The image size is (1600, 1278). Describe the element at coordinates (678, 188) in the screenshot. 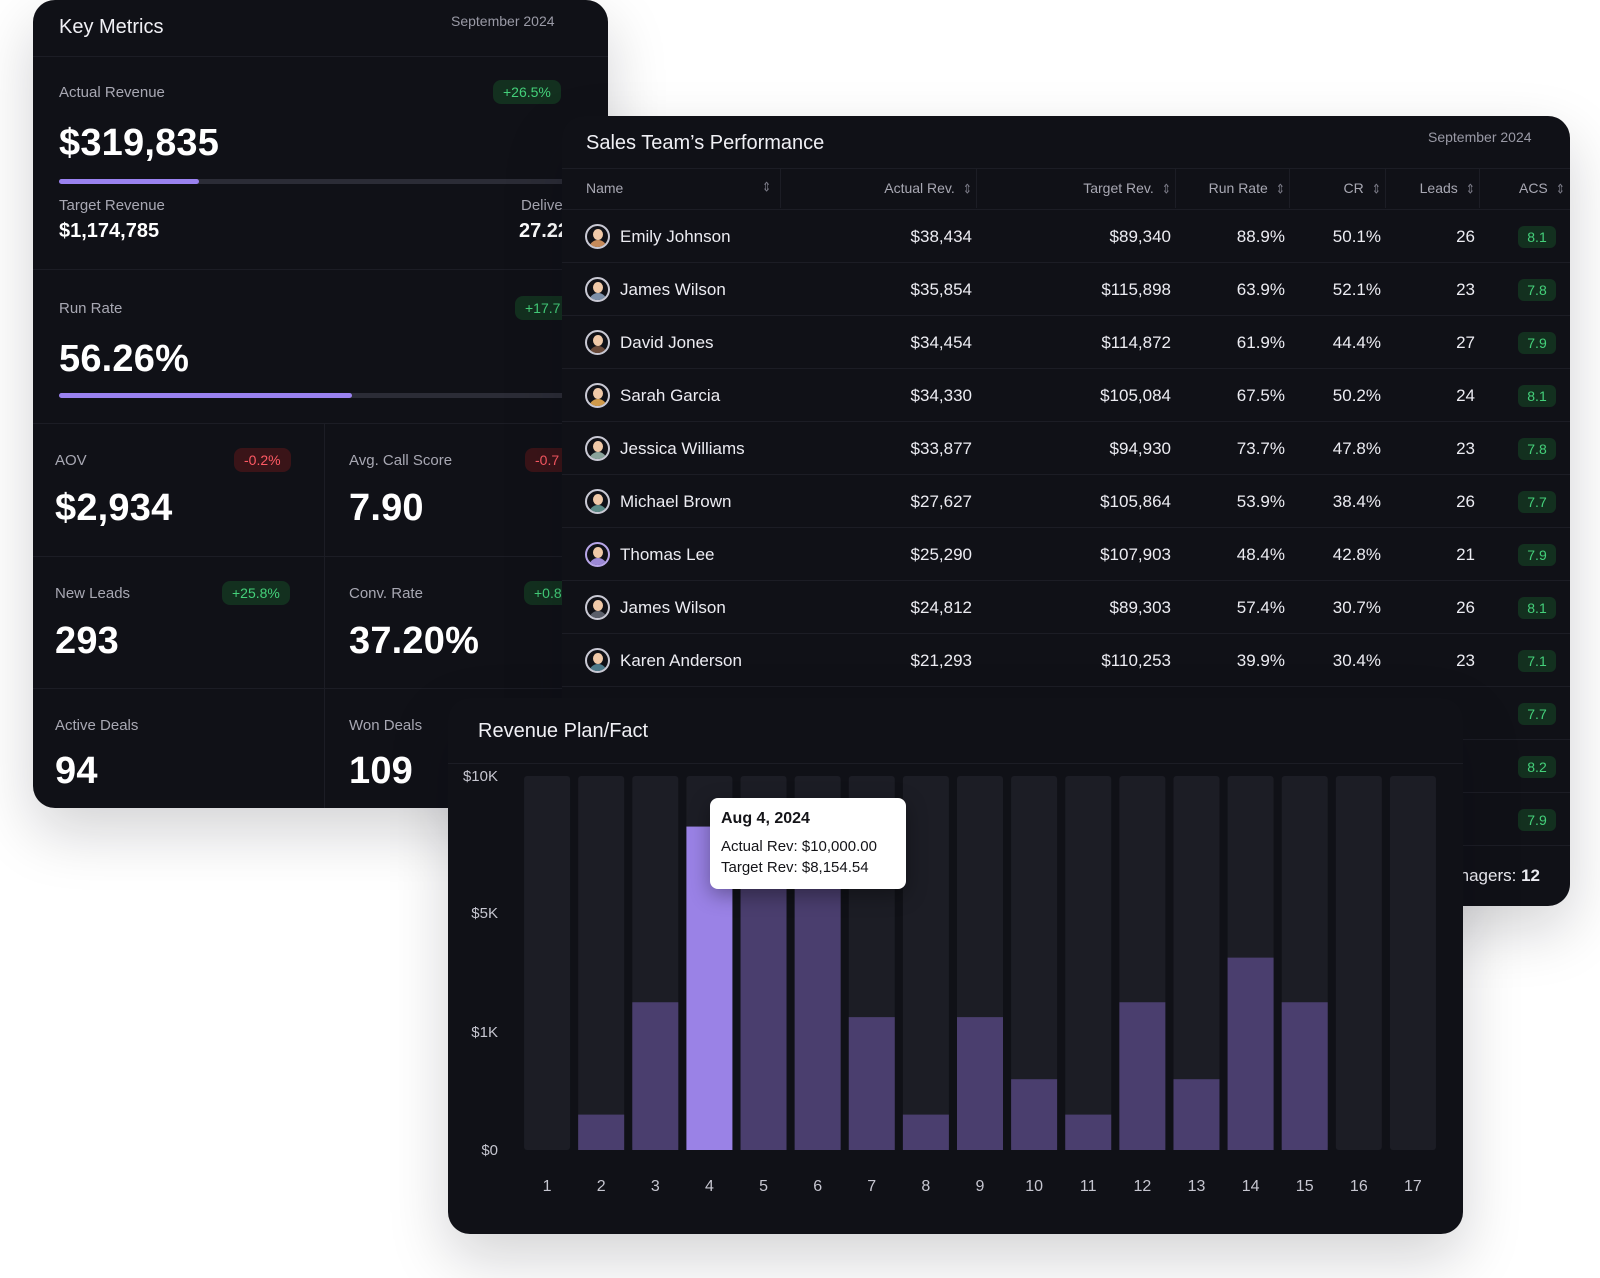

I see `column-header-name: Name ⇕` at that location.